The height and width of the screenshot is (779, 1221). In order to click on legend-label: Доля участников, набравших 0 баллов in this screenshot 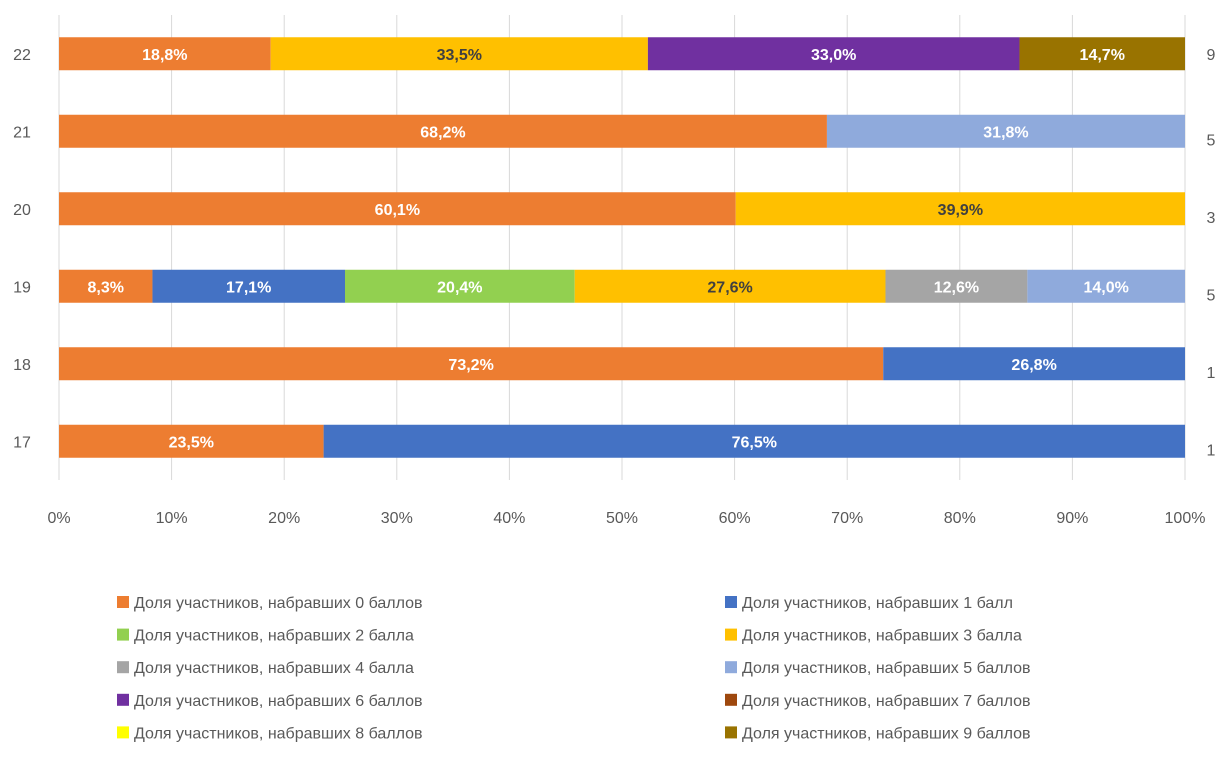, I will do `click(278, 603)`.